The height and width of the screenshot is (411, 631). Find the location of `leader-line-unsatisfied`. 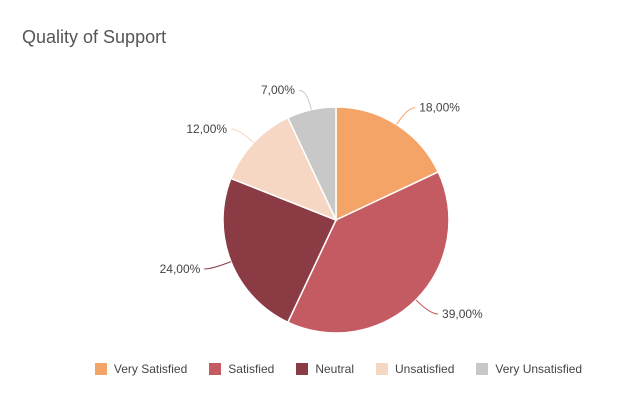

leader-line-unsatisfied is located at coordinates (242, 136).